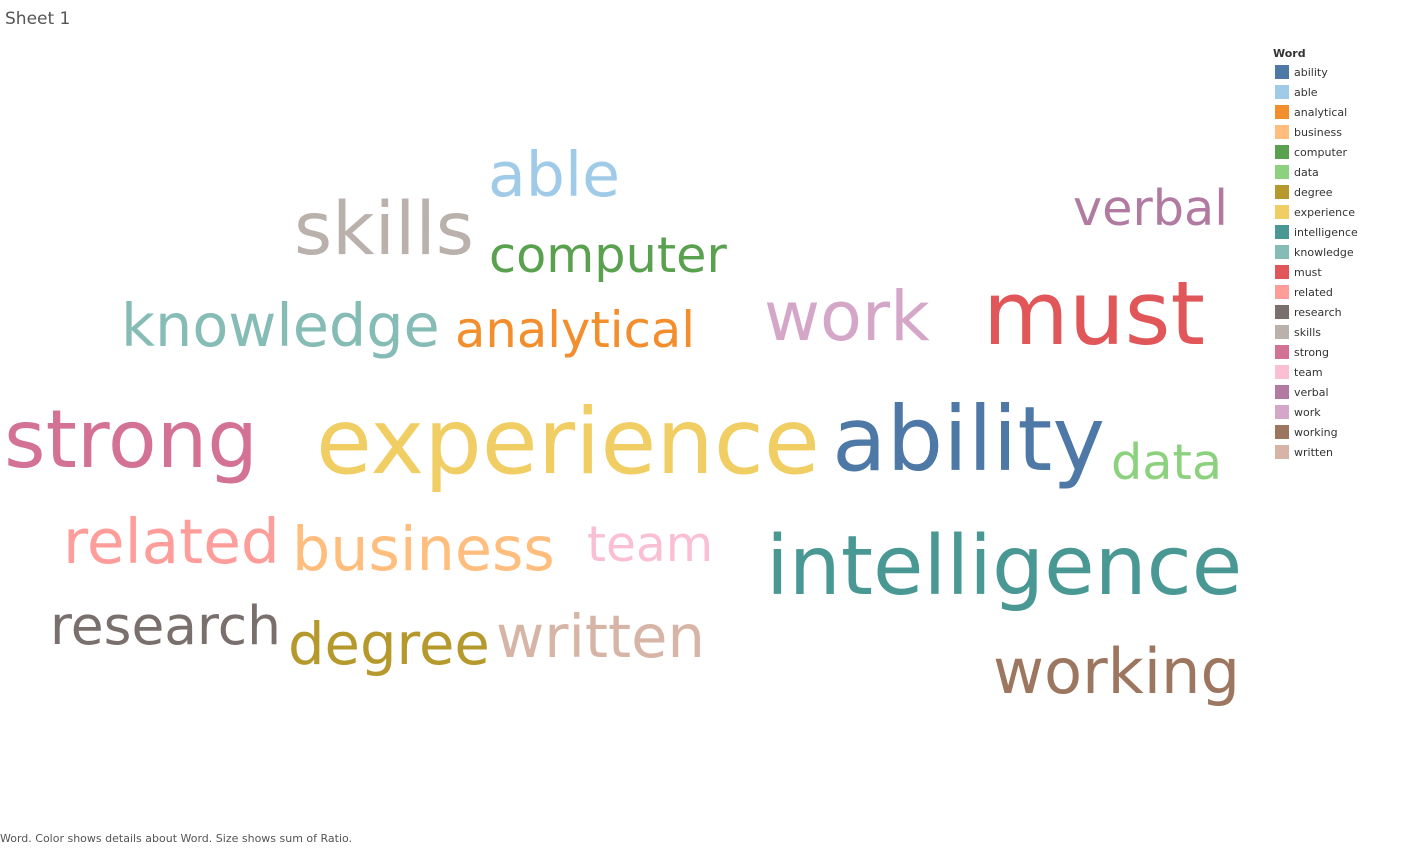 The height and width of the screenshot is (848, 1412). I want to click on legend-label: written, so click(1313, 452).